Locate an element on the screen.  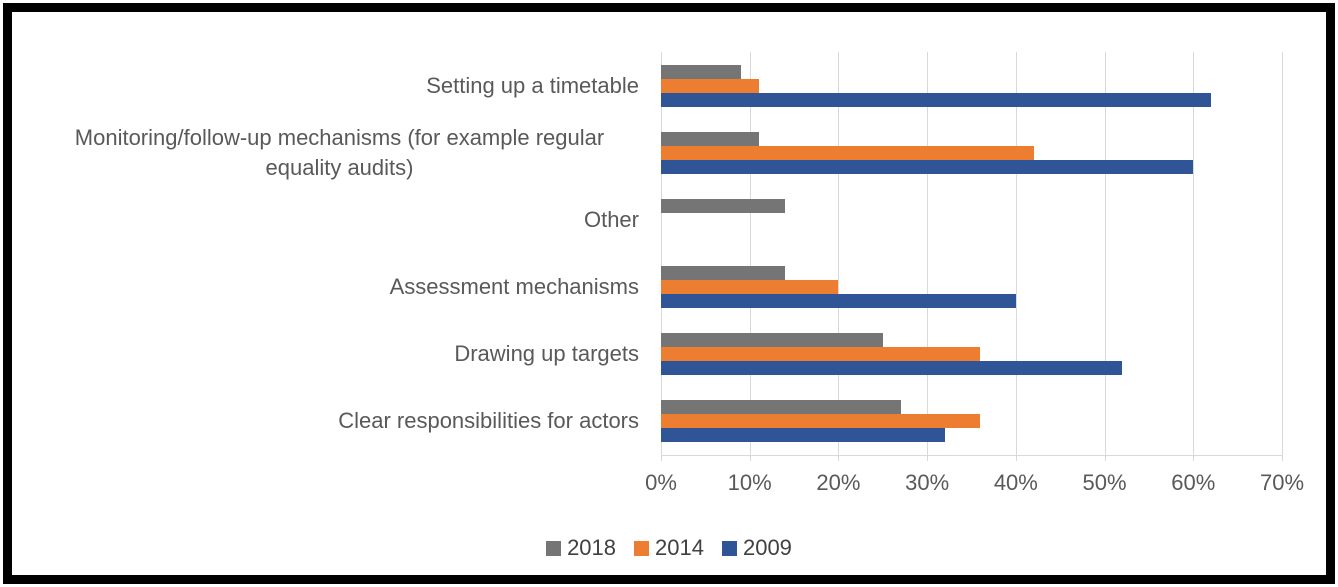
x-tick-label: 10% is located at coordinates (749, 482).